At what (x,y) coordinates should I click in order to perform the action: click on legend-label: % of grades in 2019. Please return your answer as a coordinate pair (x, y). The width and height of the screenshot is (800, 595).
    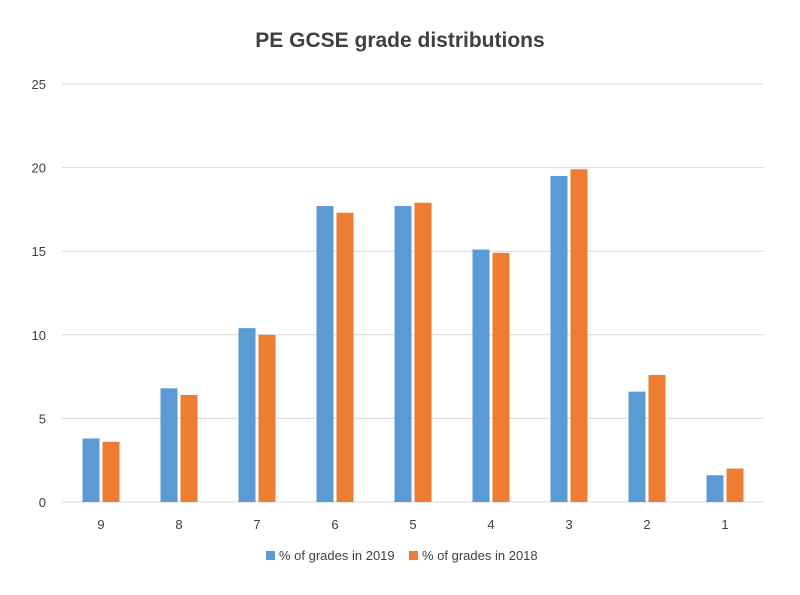
    Looking at the image, I should click on (337, 555).